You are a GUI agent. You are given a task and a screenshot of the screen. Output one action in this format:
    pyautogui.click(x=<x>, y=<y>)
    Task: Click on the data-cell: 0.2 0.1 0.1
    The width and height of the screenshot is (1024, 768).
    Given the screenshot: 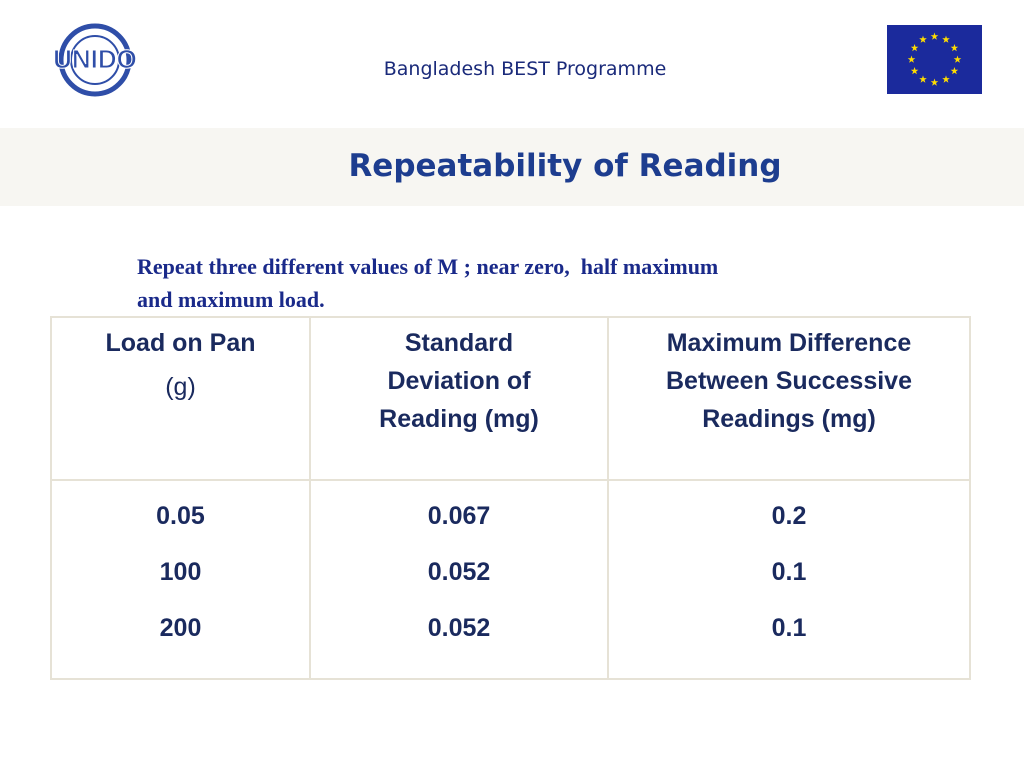 What is the action you would take?
    pyautogui.click(x=789, y=572)
    